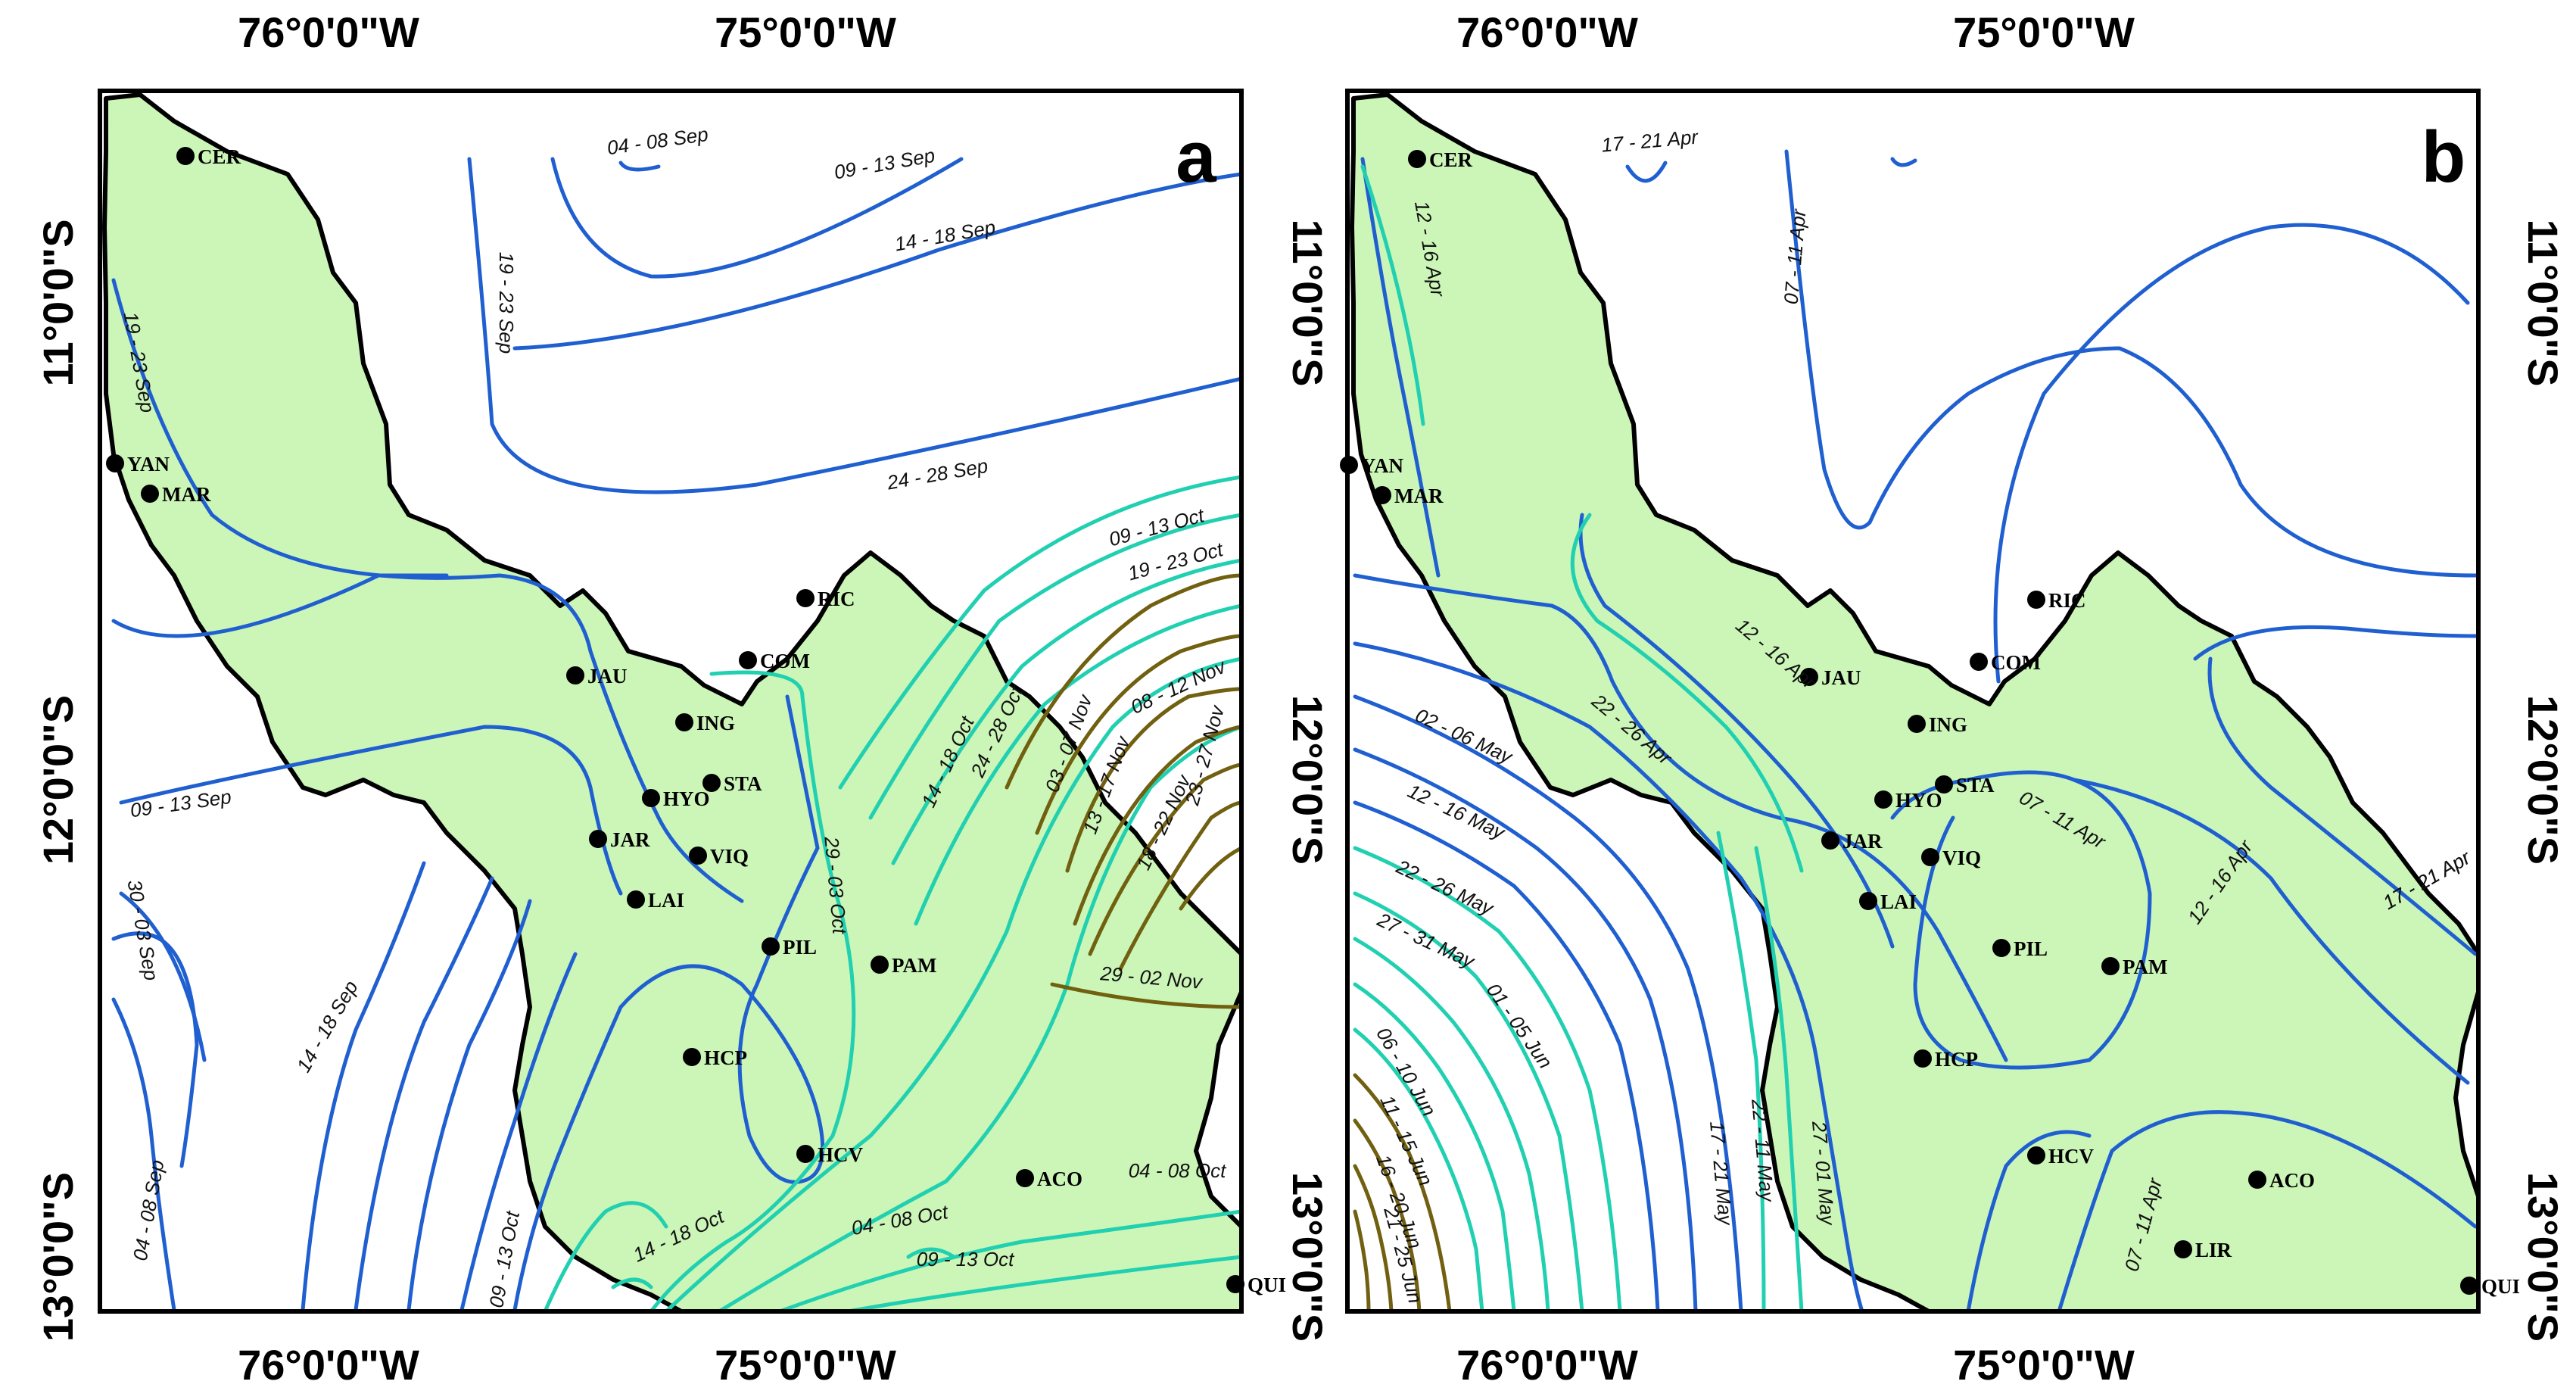 The width and height of the screenshot is (2576, 1400). What do you see at coordinates (58, 1257) in the screenshot?
I see `lat-label-a-left-bottom: 13°0'0"S` at bounding box center [58, 1257].